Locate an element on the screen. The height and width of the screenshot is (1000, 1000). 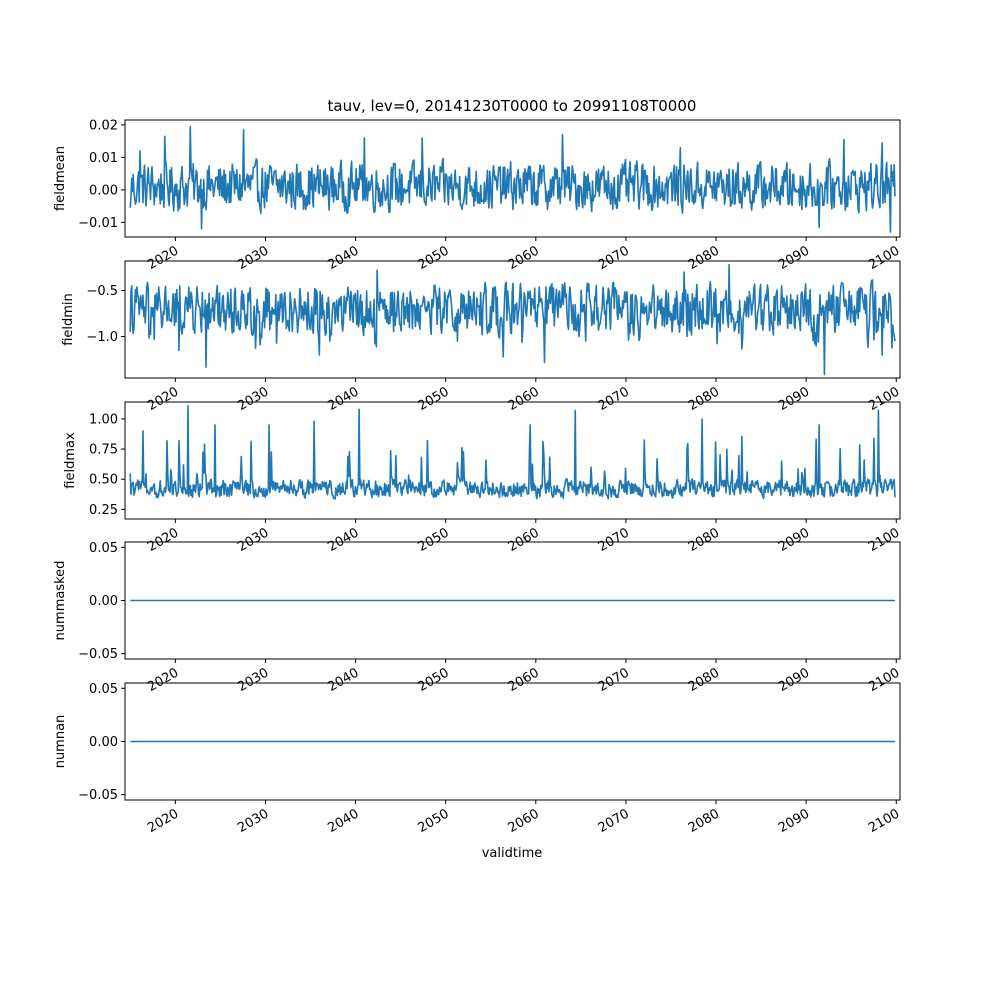
y-axis-label: fieldmean is located at coordinates (60, 178).